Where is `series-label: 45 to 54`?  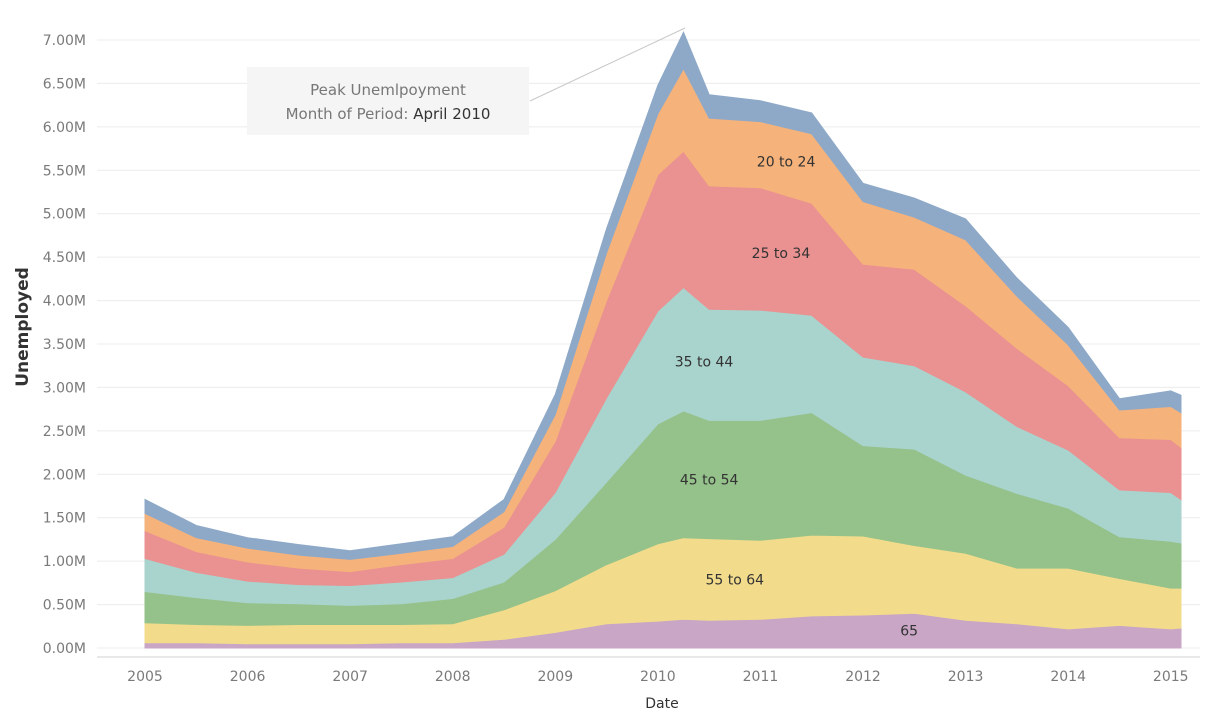
series-label: 45 to 54 is located at coordinates (709, 480).